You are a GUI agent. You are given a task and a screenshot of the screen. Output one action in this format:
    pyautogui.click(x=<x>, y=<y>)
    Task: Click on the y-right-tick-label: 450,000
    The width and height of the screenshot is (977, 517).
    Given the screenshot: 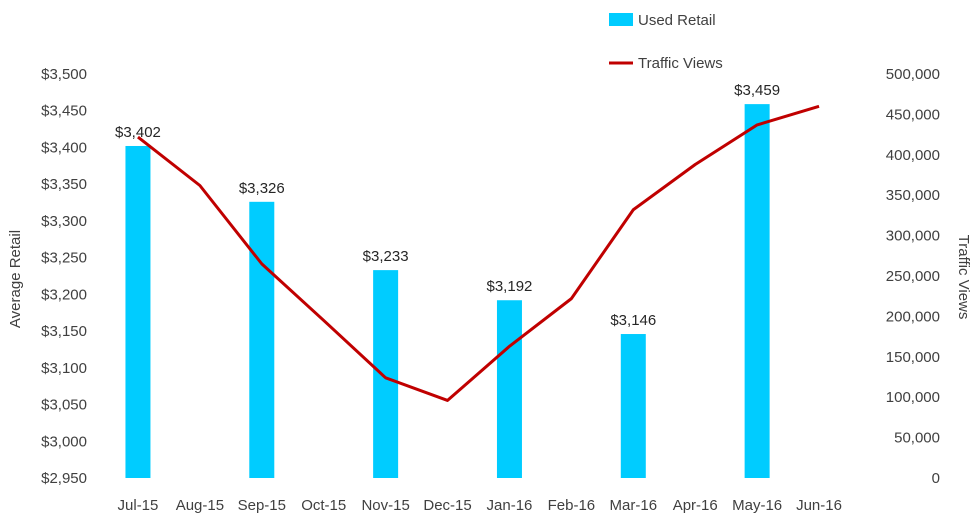 What is the action you would take?
    pyautogui.click(x=913, y=114)
    